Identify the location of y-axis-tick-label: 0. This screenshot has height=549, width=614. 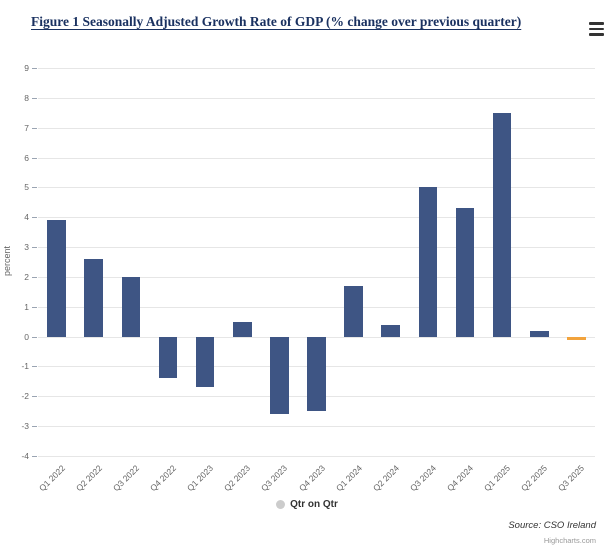
(26, 336).